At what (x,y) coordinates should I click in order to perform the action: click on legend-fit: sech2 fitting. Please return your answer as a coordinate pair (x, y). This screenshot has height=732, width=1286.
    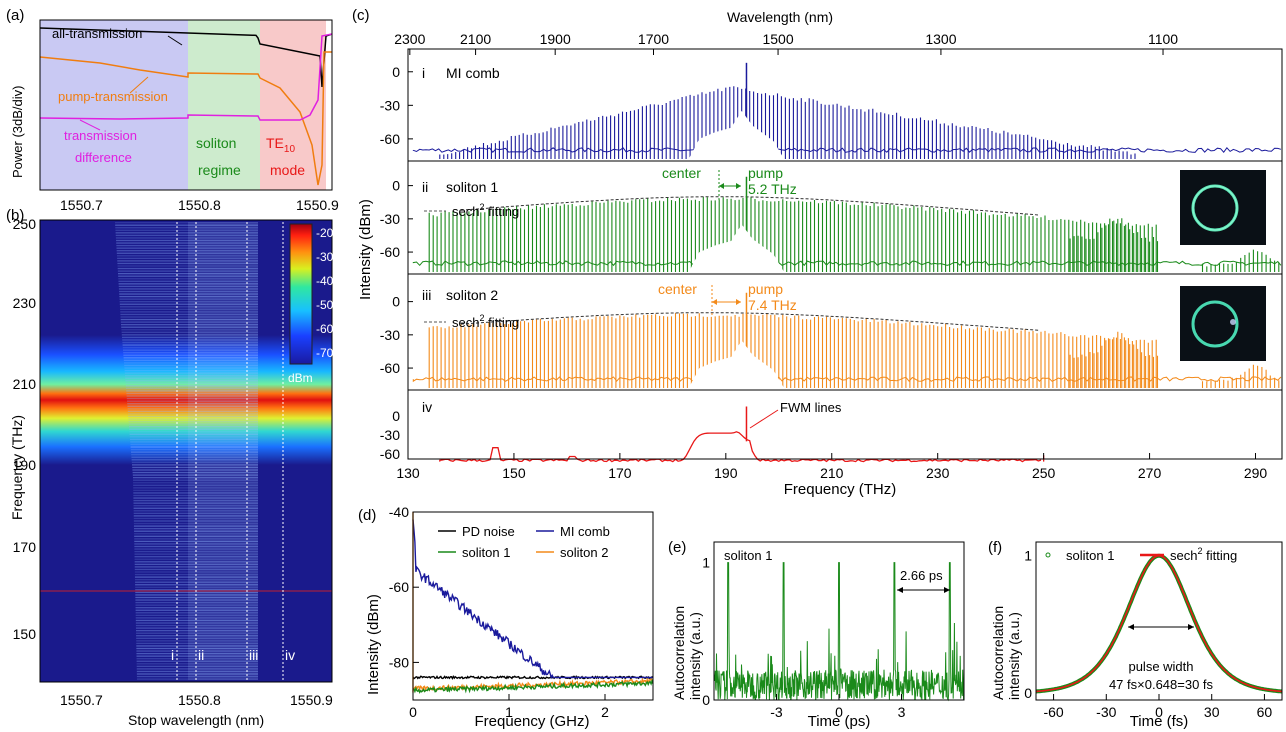
    Looking at the image, I should click on (1203, 554).